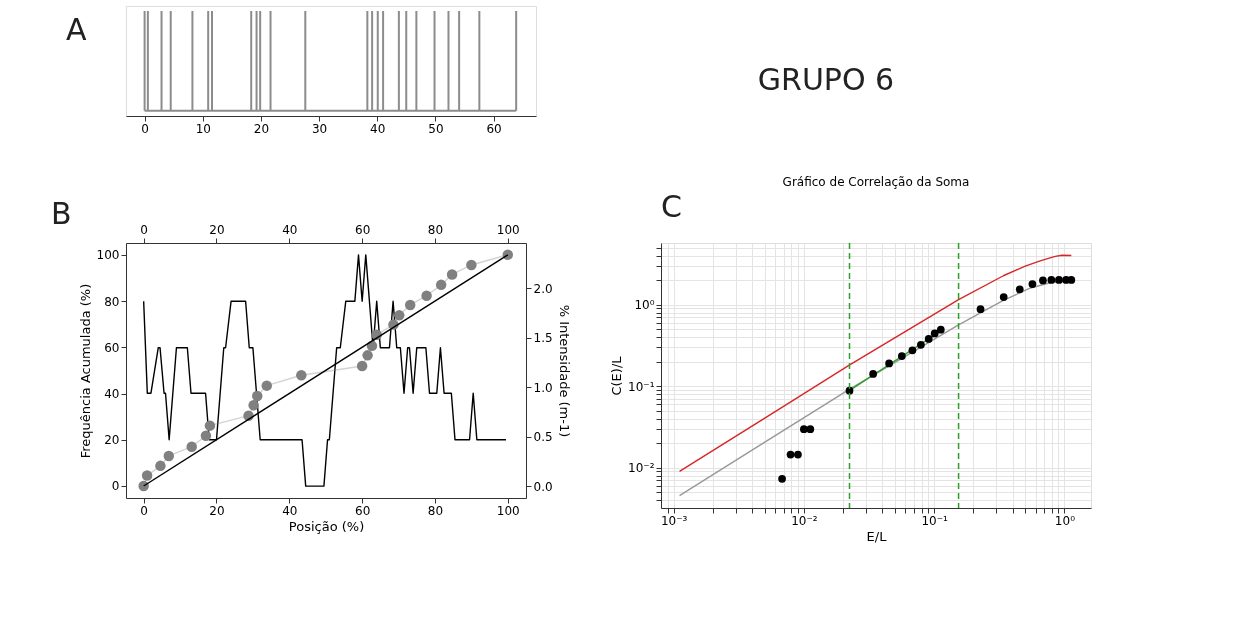 The width and height of the screenshot is (1233, 641). I want to click on y-tick-label: 0, so click(115, 486).